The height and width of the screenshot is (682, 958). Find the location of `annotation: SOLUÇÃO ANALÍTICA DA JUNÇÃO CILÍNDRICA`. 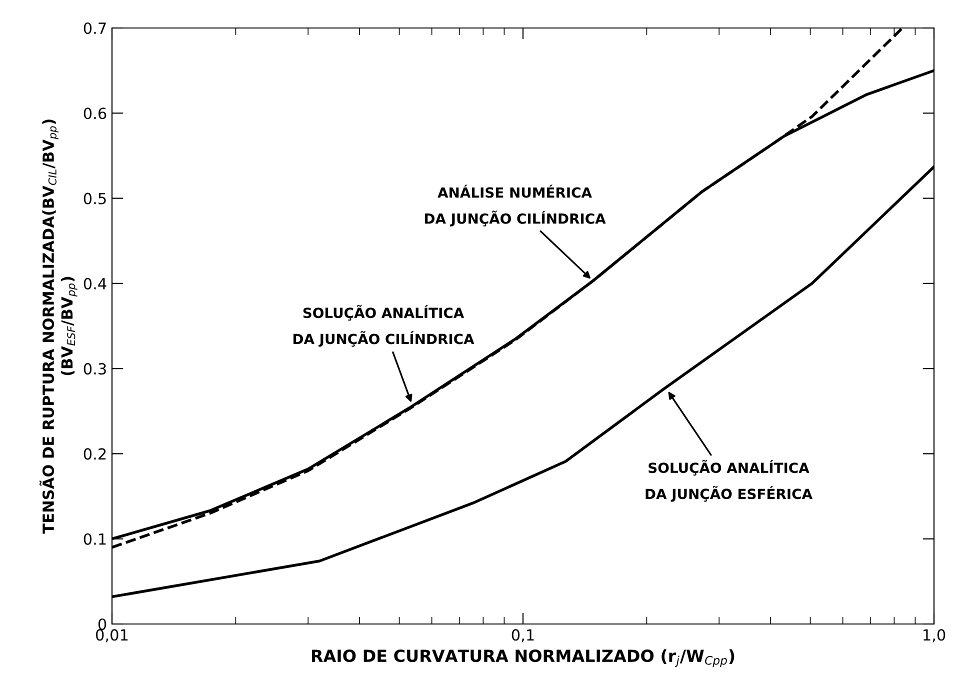

annotation: SOLUÇÃO ANALÍTICA DA JUNÇÃO CILÍNDRICA is located at coordinates (383, 325).